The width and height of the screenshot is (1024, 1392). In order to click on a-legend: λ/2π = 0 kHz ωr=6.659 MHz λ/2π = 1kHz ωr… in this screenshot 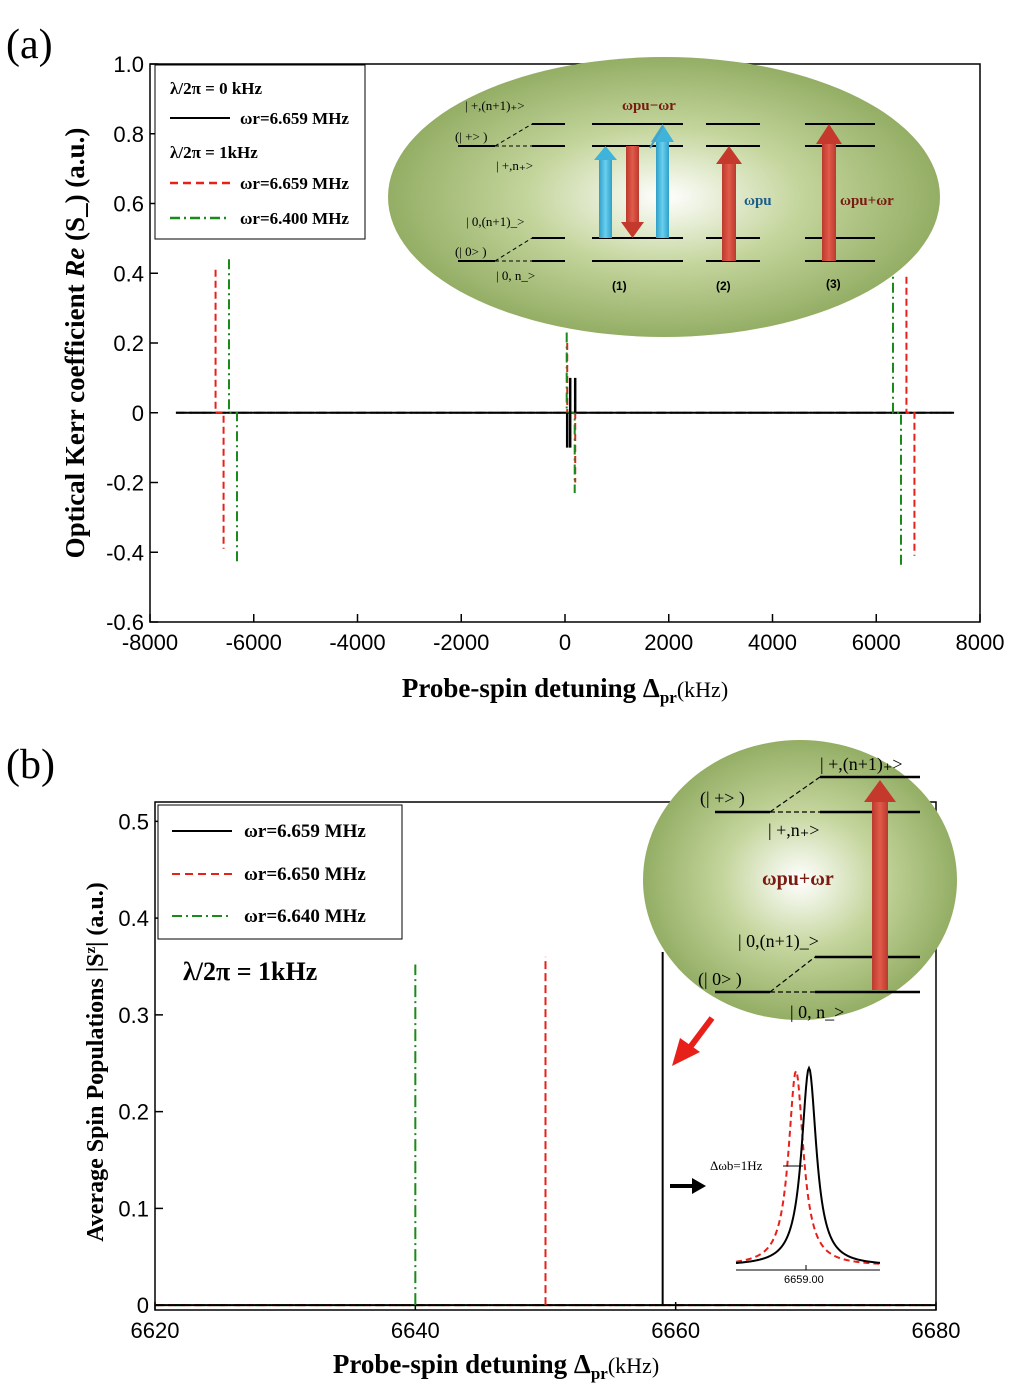, I will do `click(260, 152)`.